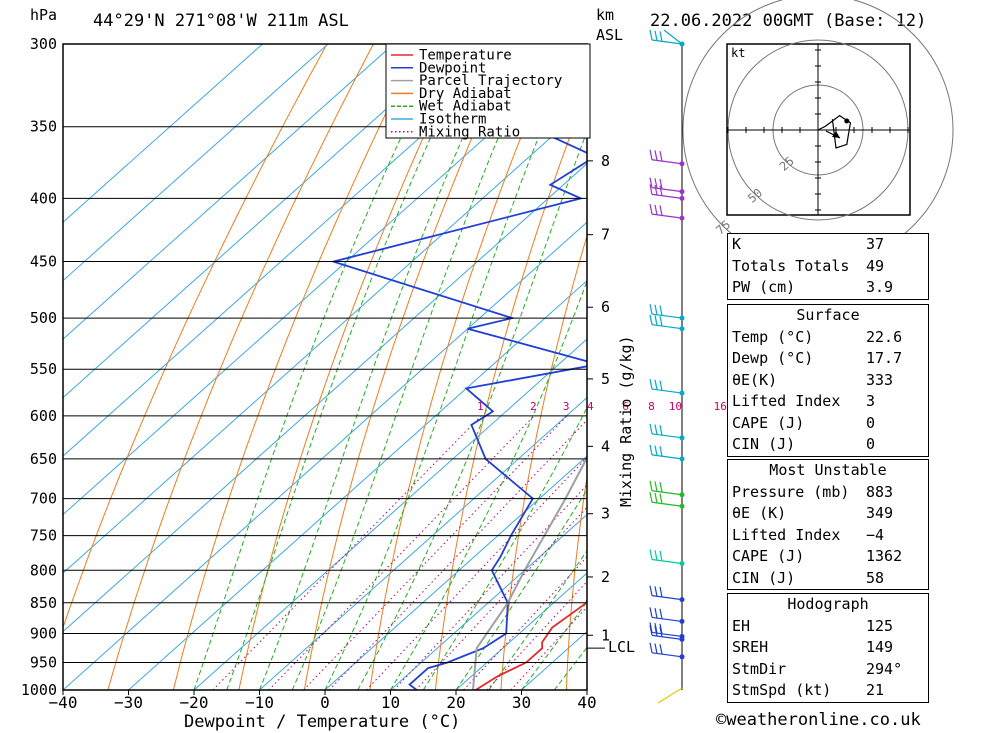  What do you see at coordinates (828, 245) in the screenshot?
I see `index-row: K 37` at bounding box center [828, 245].